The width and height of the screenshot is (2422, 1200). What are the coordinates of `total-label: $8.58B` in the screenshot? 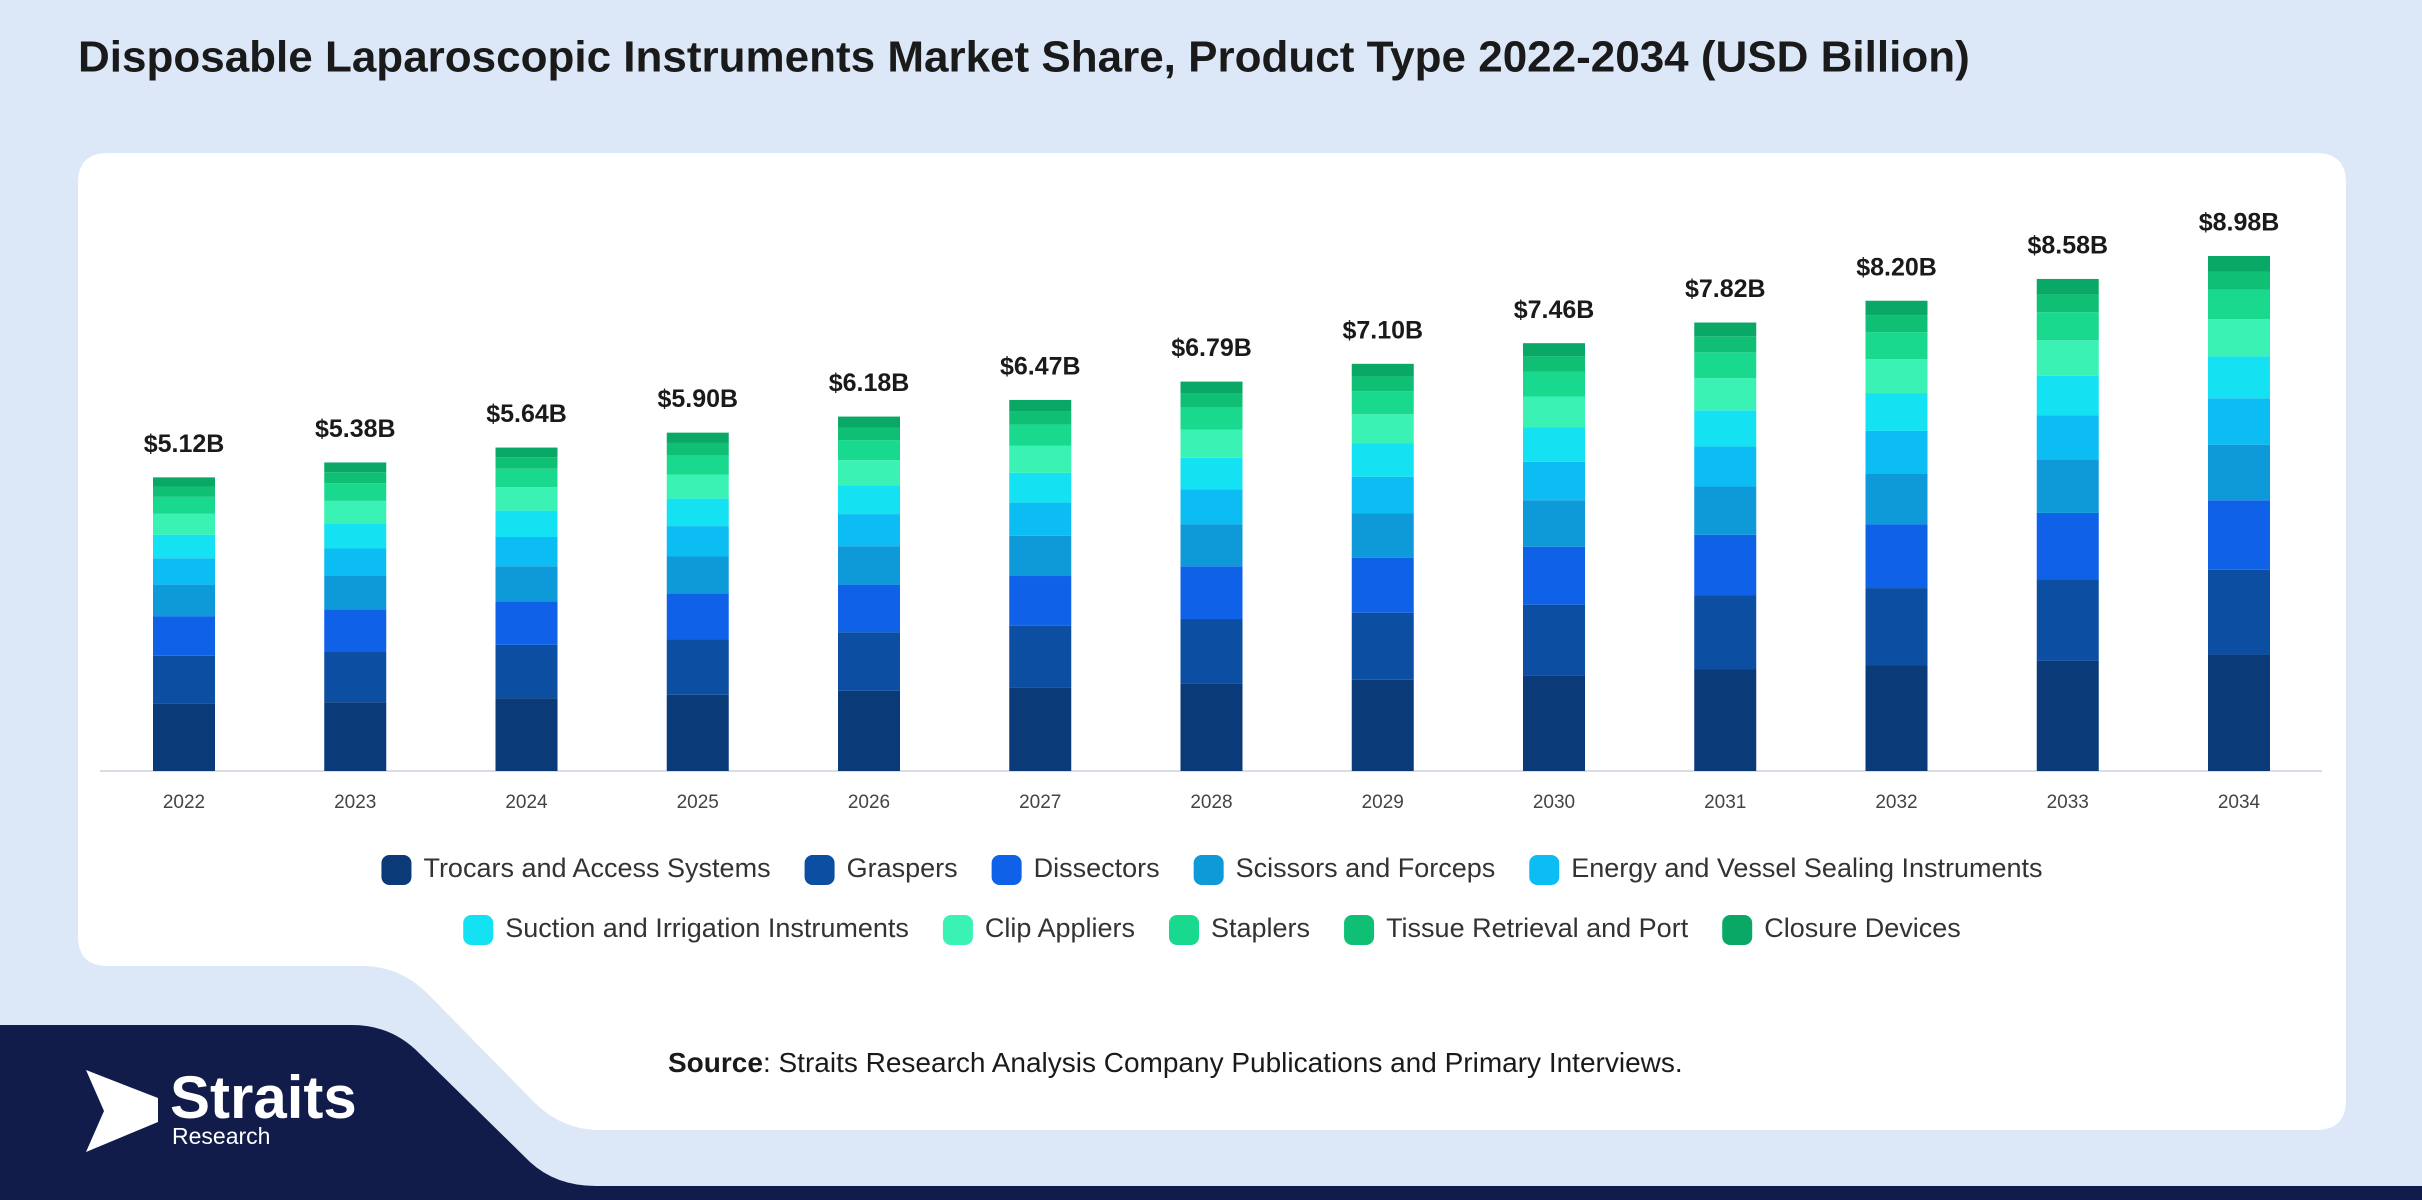 It's located at (2067, 246).